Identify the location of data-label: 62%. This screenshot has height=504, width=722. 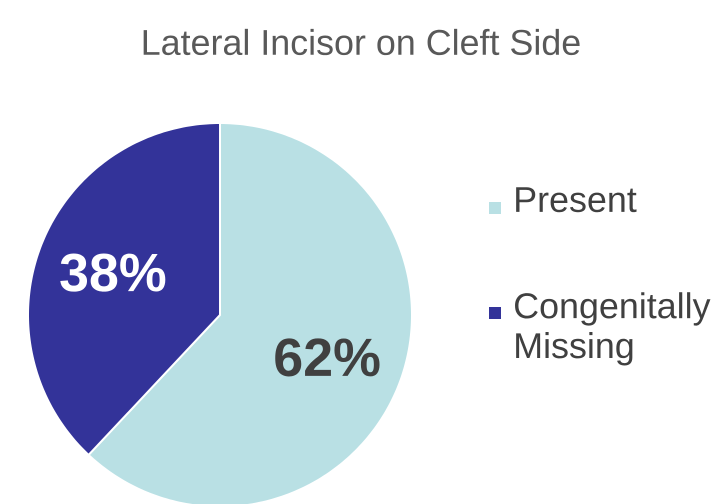
(327, 357).